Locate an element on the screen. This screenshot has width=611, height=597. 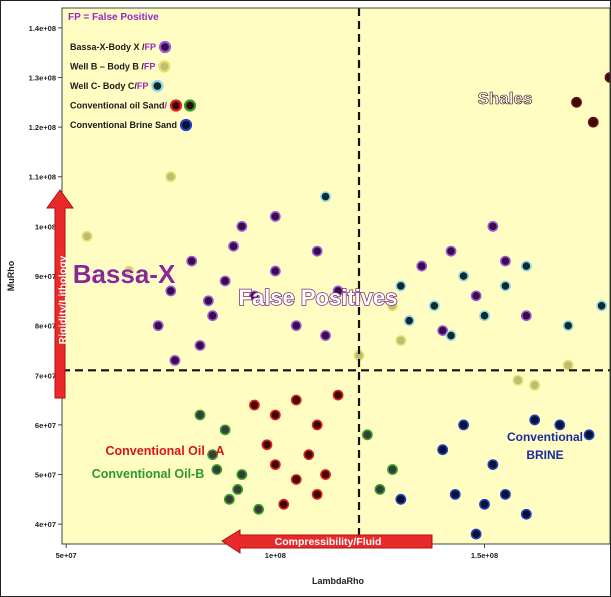
cluster-well-c is located at coordinates (464, 266).